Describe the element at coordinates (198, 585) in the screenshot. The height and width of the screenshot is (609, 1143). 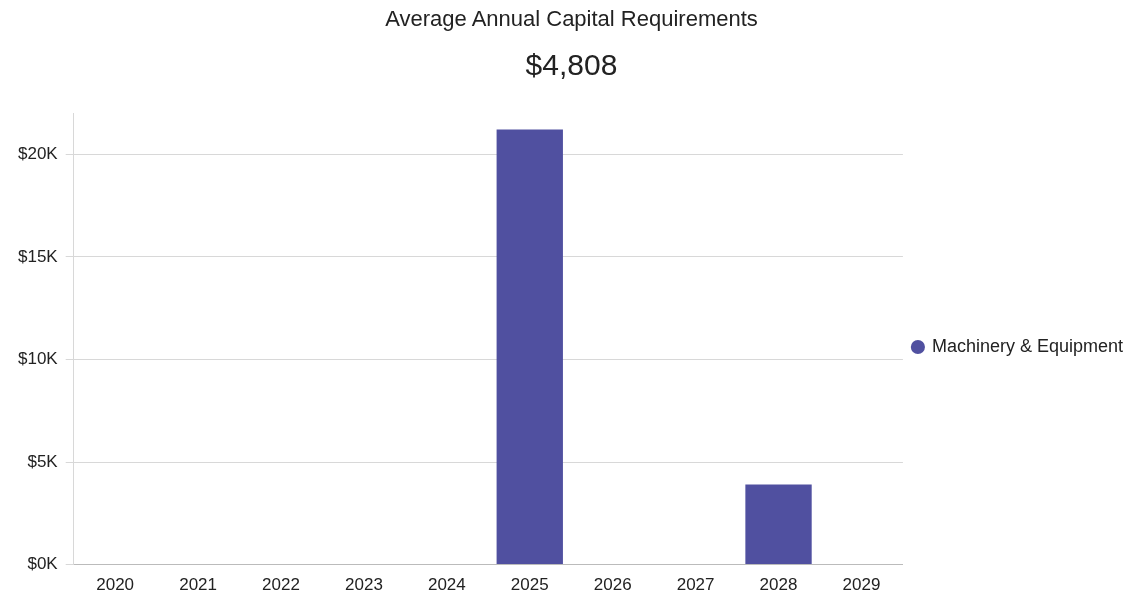
I see `x-tick-label: 2021` at that location.